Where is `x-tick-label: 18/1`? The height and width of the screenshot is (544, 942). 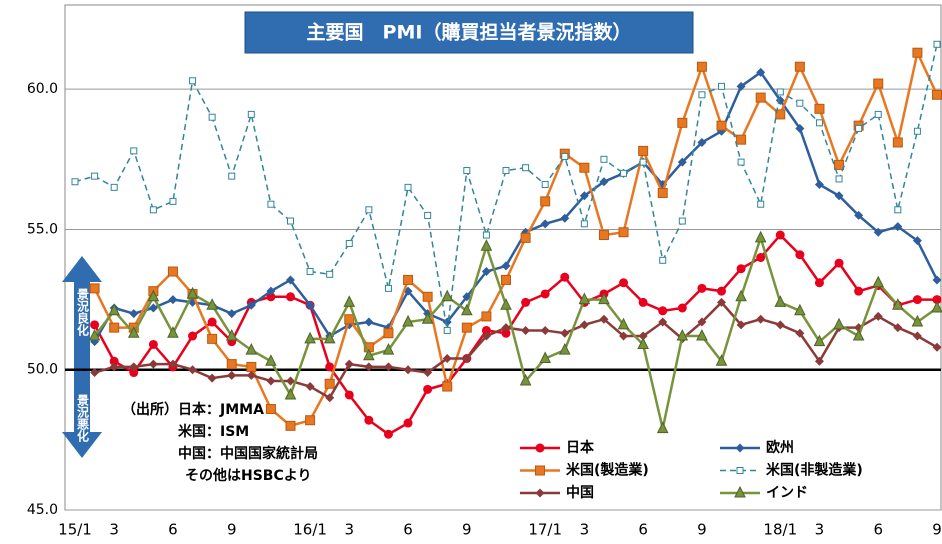 x-tick-label: 18/1 is located at coordinates (780, 530).